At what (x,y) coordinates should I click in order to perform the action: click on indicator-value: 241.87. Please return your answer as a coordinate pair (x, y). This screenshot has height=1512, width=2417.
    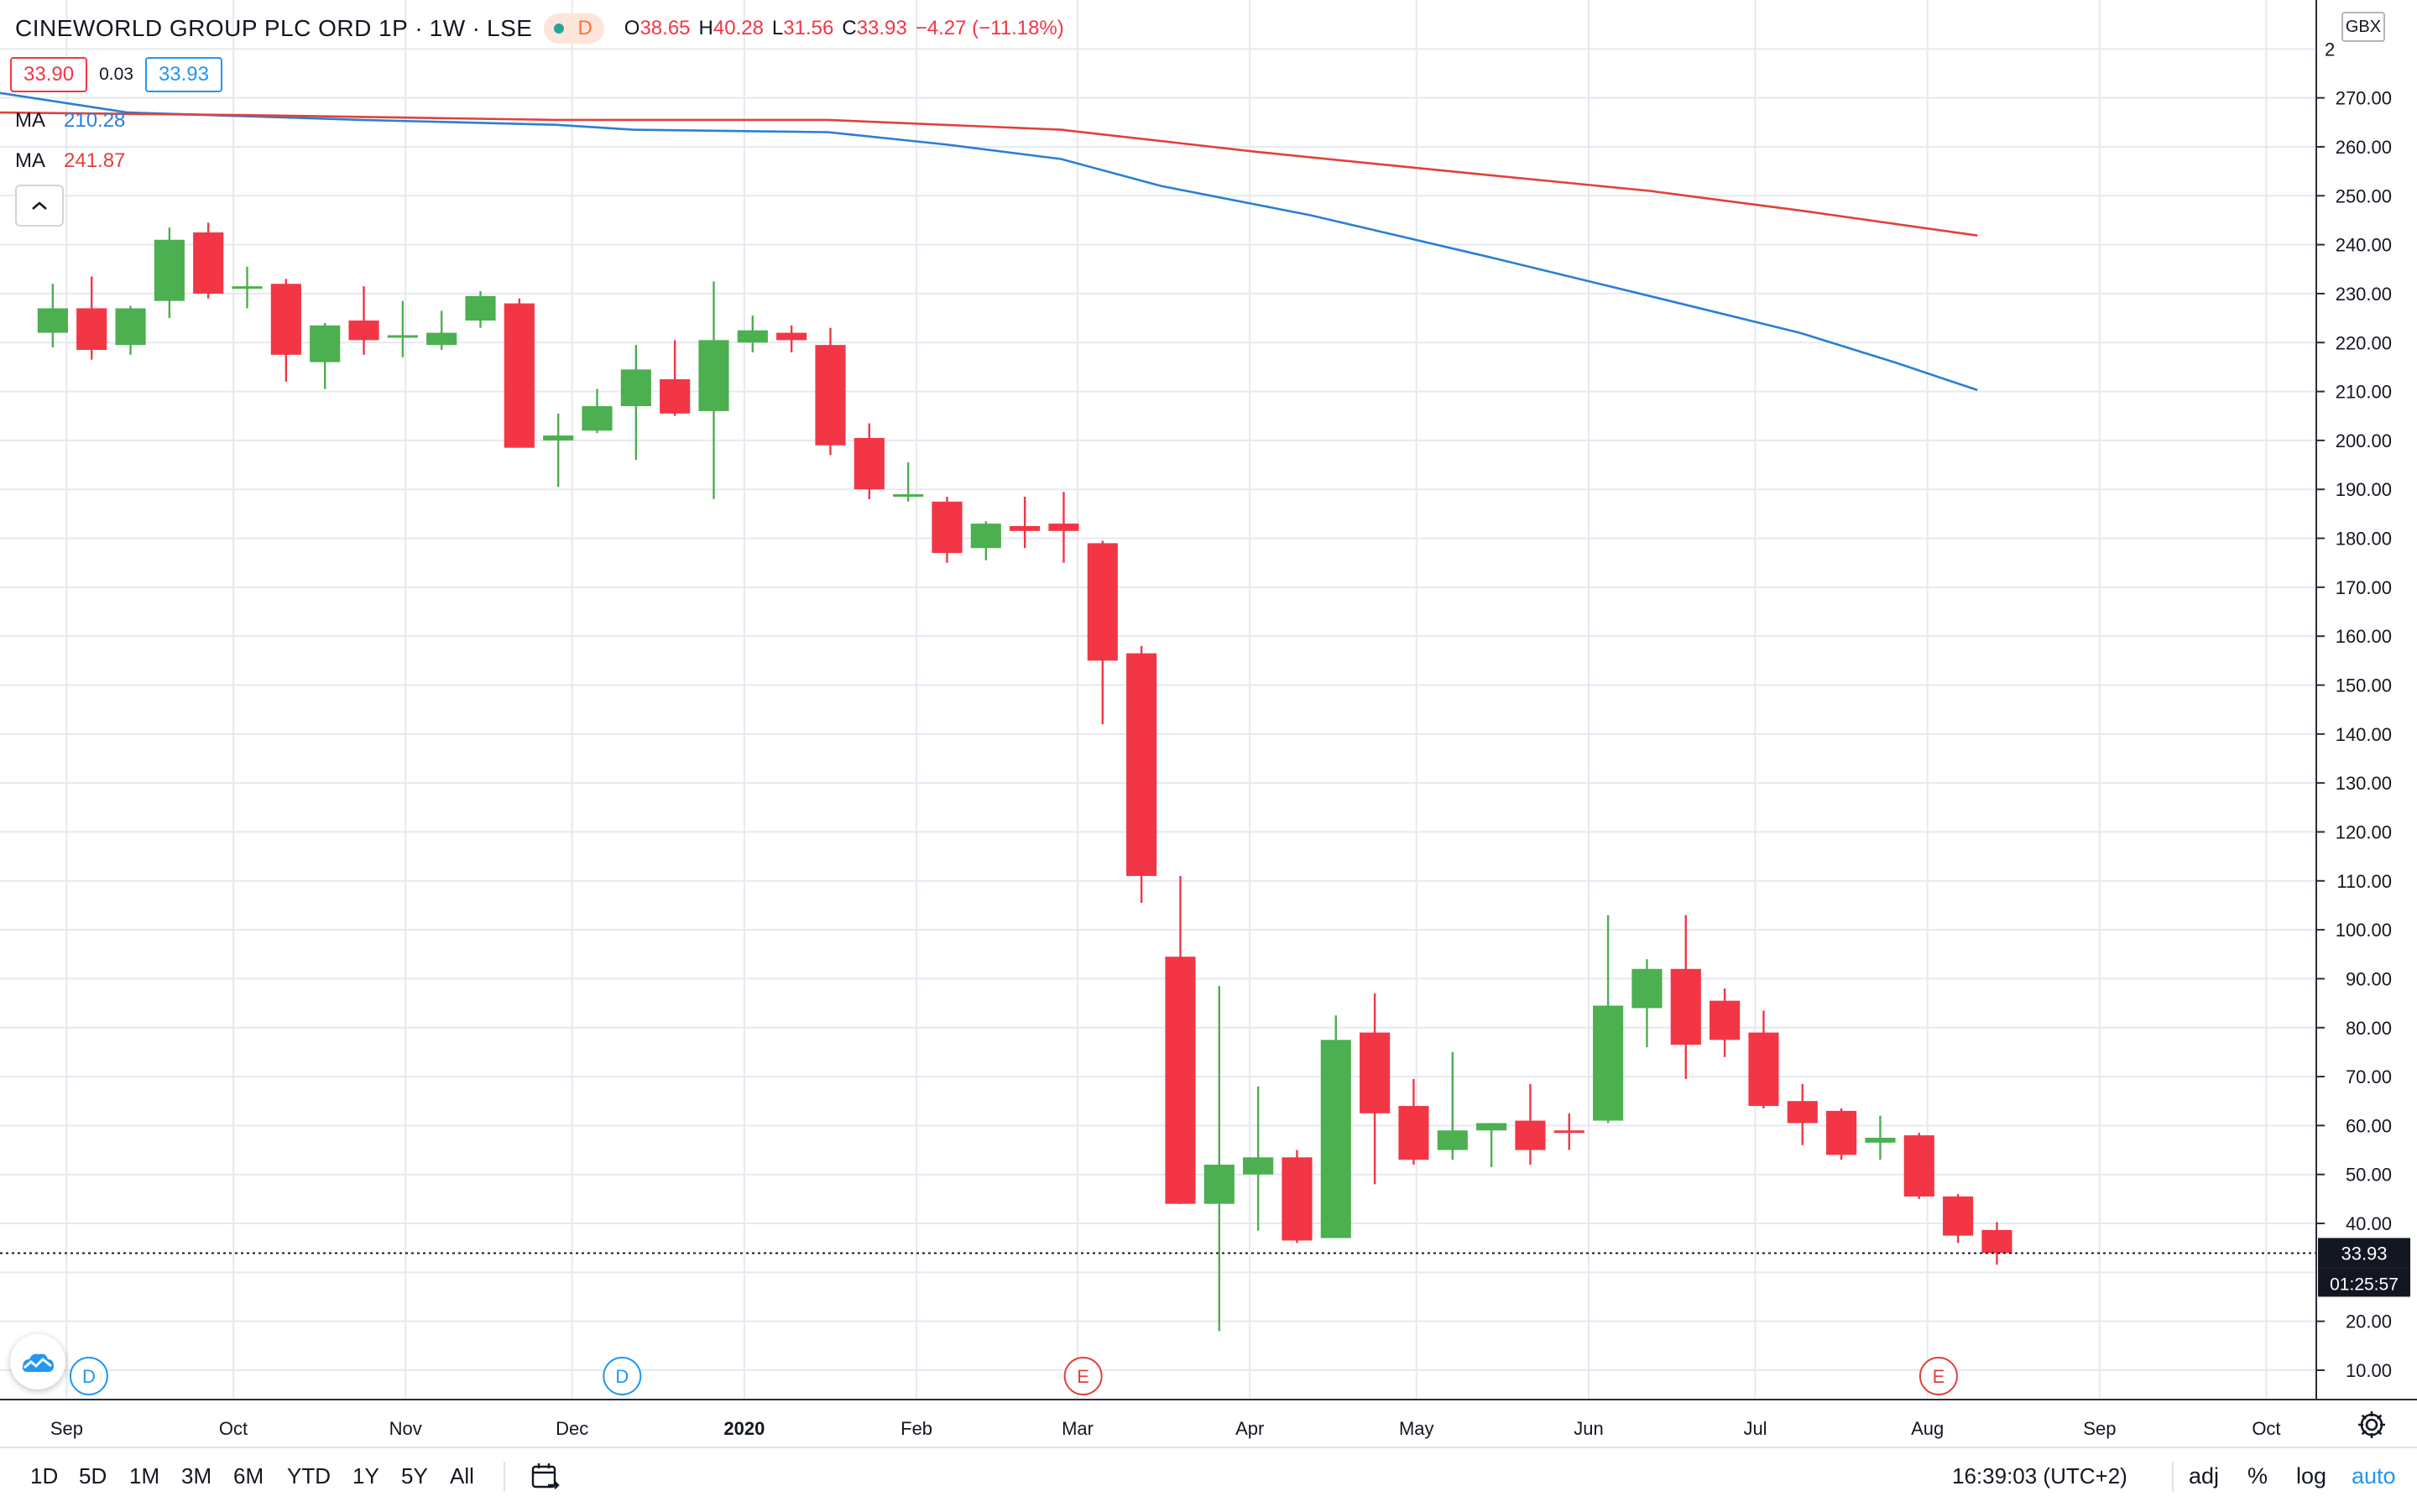
    Looking at the image, I should click on (95, 161).